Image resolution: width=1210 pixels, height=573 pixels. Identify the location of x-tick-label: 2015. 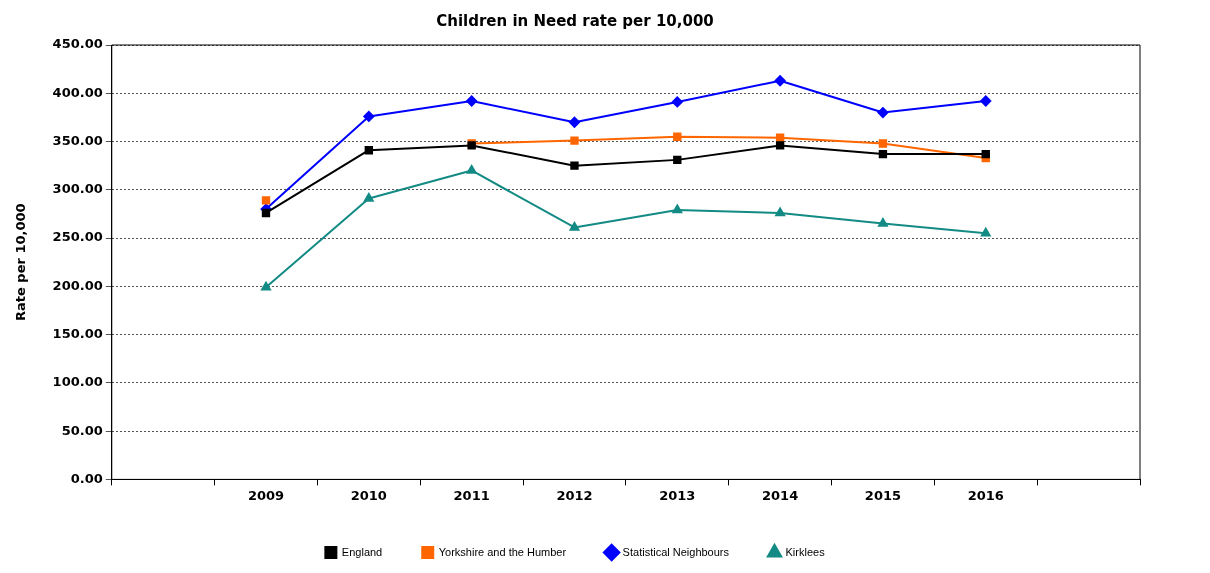
(883, 495).